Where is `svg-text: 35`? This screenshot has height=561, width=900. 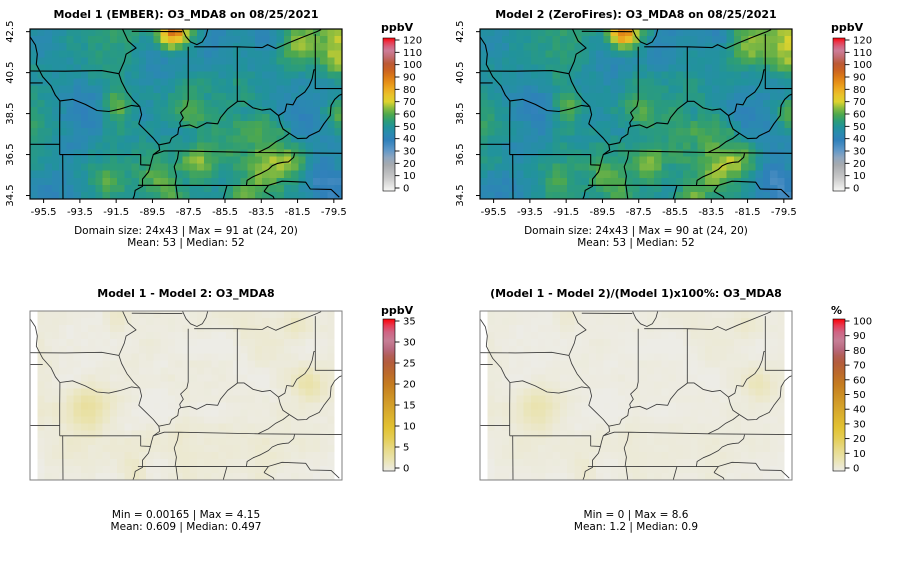 svg-text: 35 is located at coordinates (409, 322).